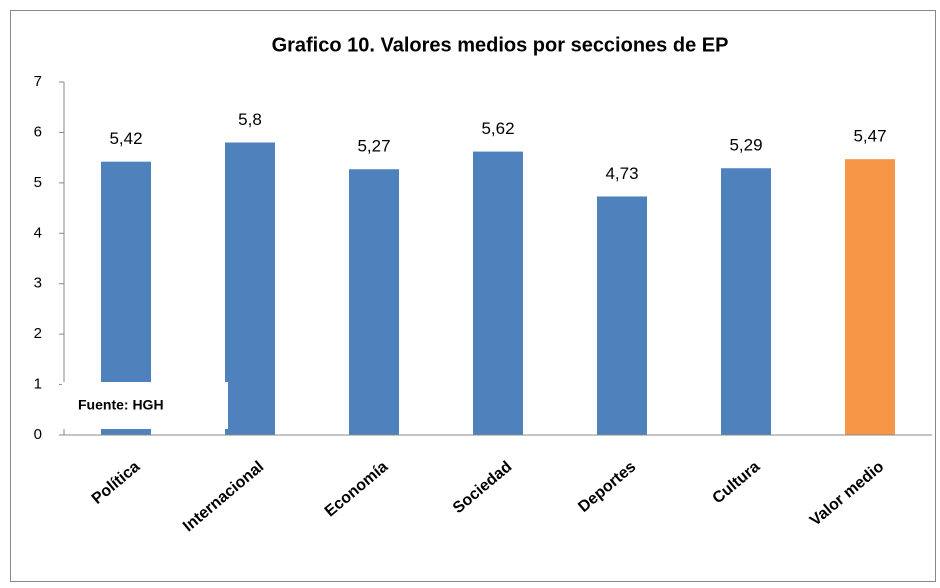 The width and height of the screenshot is (940, 588). Describe the element at coordinates (38, 232) in the screenshot. I see `y-tick-label: 4` at that location.